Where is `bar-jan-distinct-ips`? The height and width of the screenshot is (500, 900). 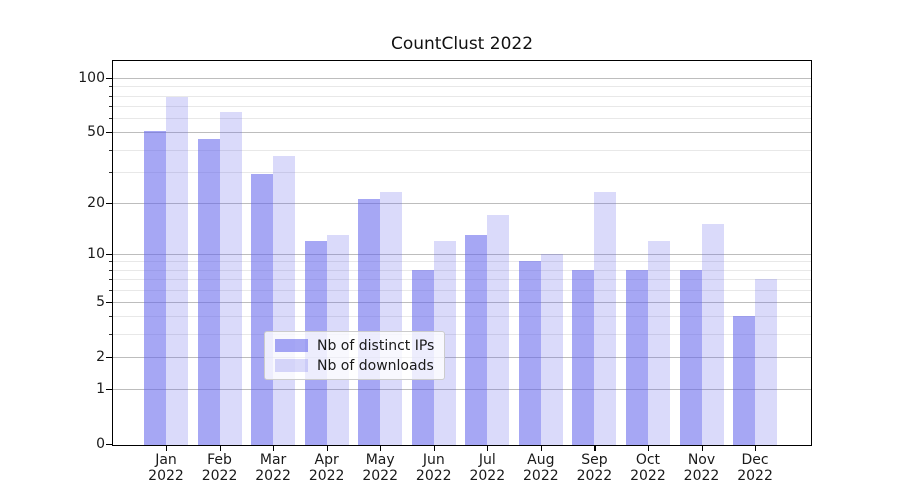
bar-jan-distinct-ips is located at coordinates (155, 287).